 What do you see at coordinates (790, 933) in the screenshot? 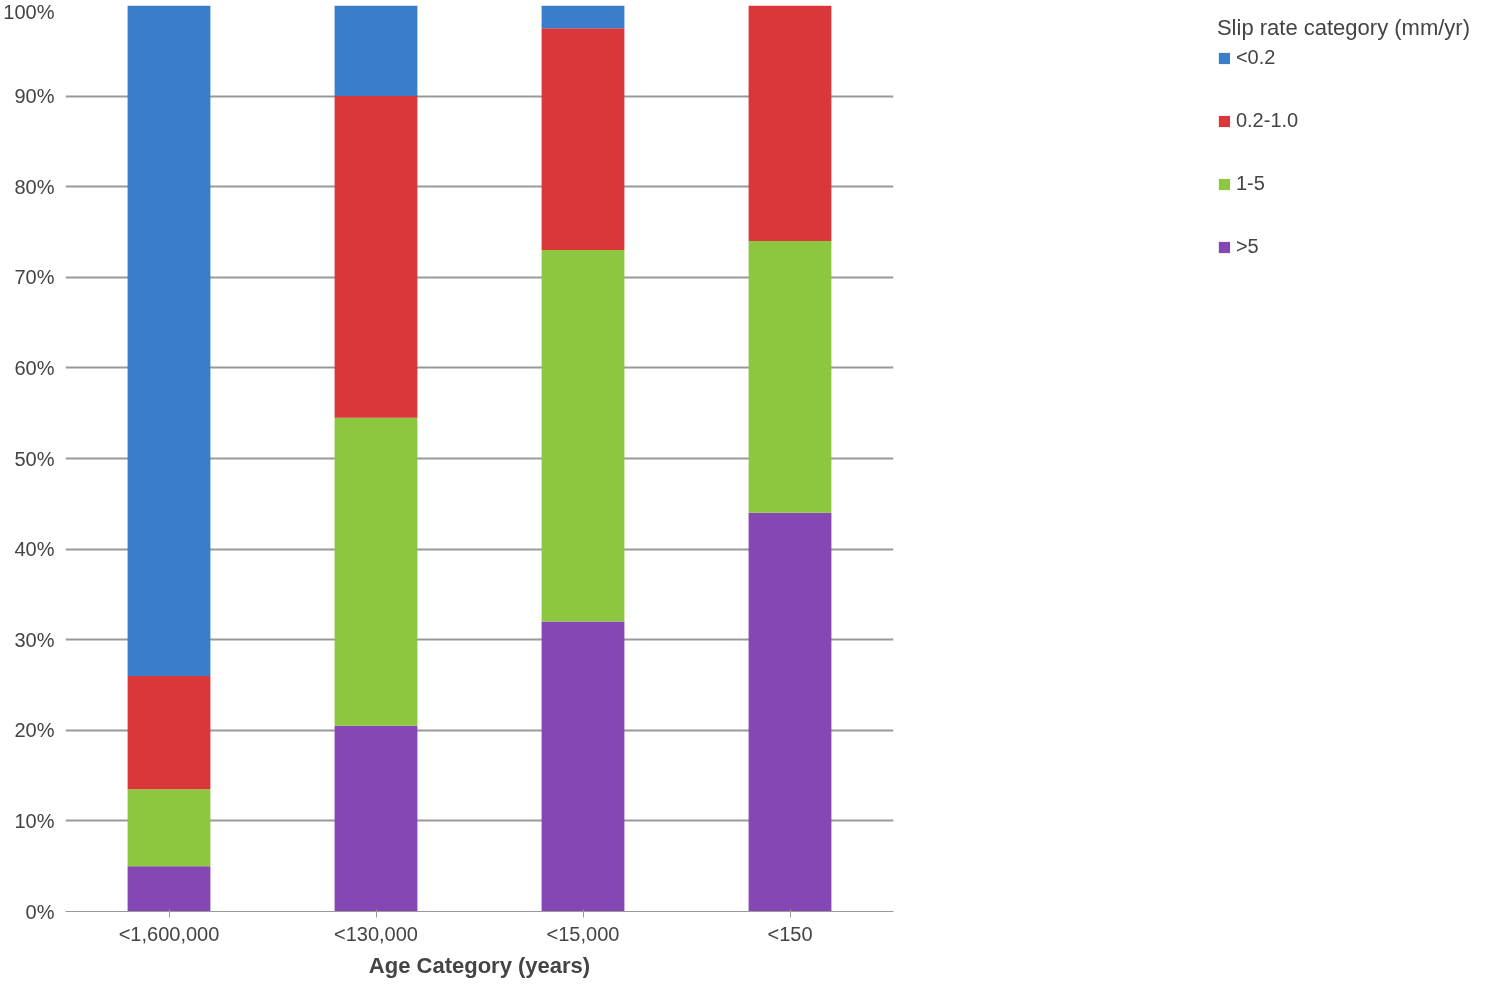
I see `x-tick-label: <150` at bounding box center [790, 933].